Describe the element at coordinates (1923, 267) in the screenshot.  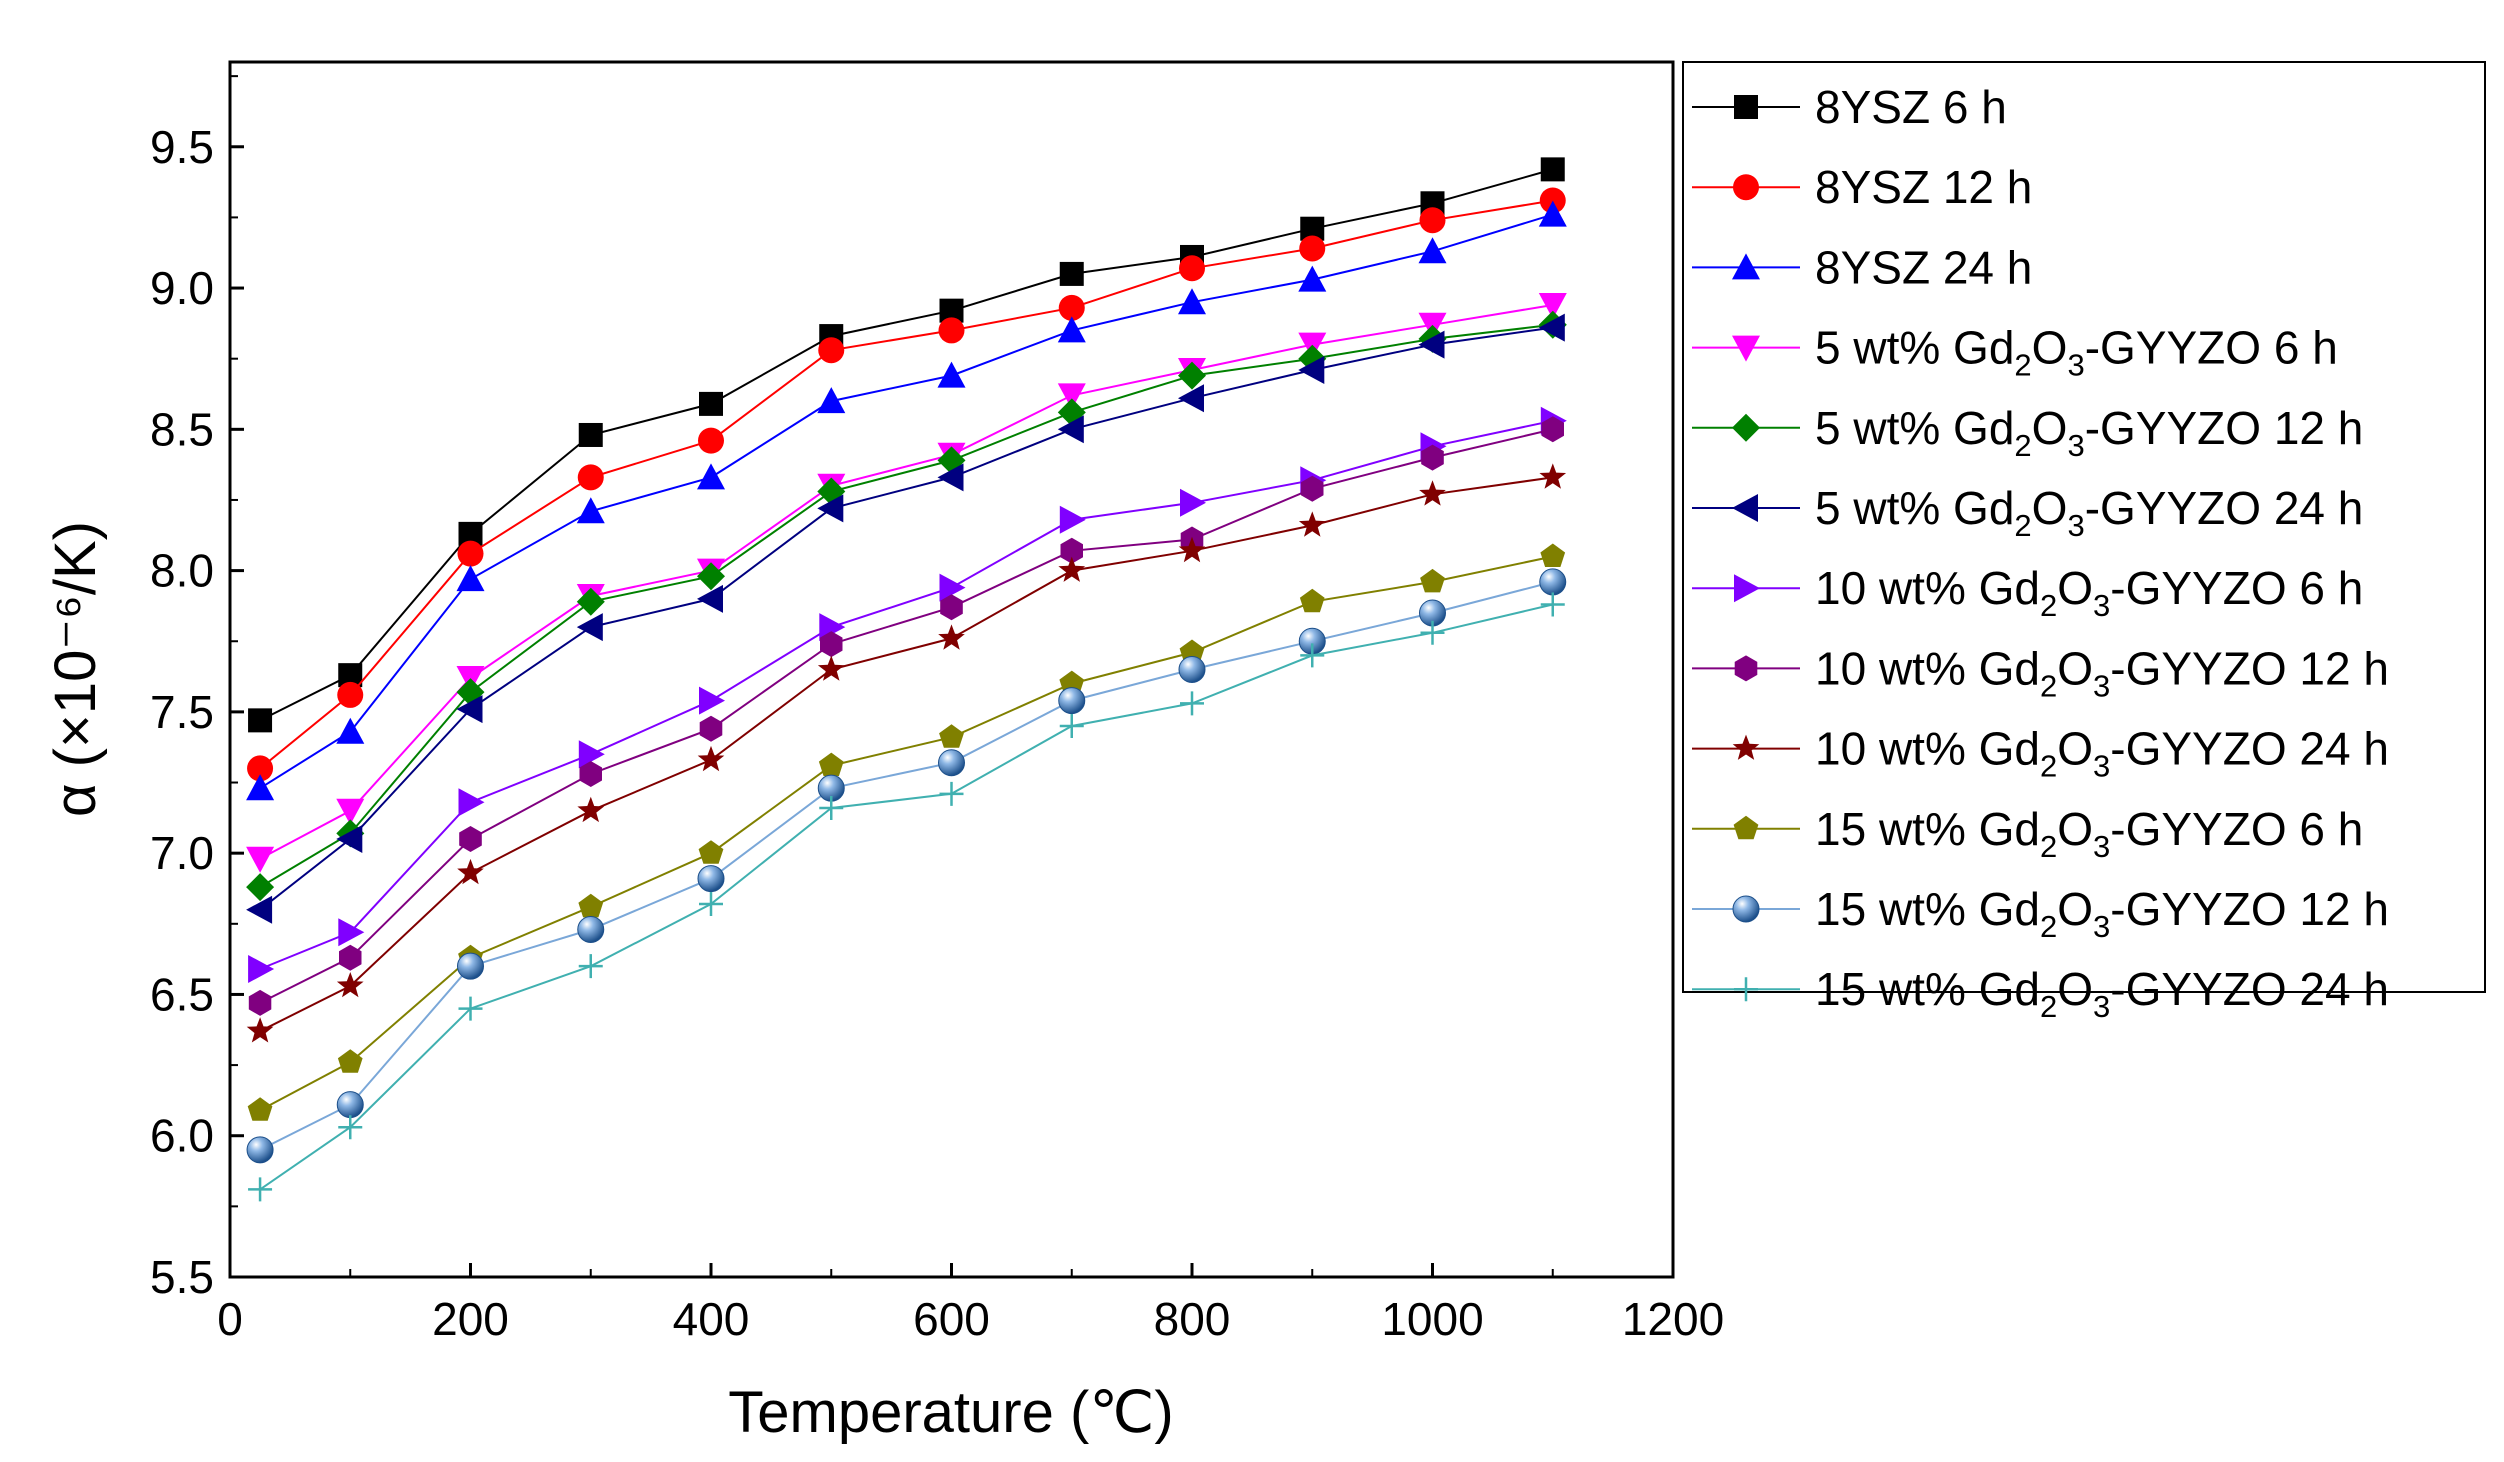
I see `legend-label: 8YSZ 24 h` at that location.